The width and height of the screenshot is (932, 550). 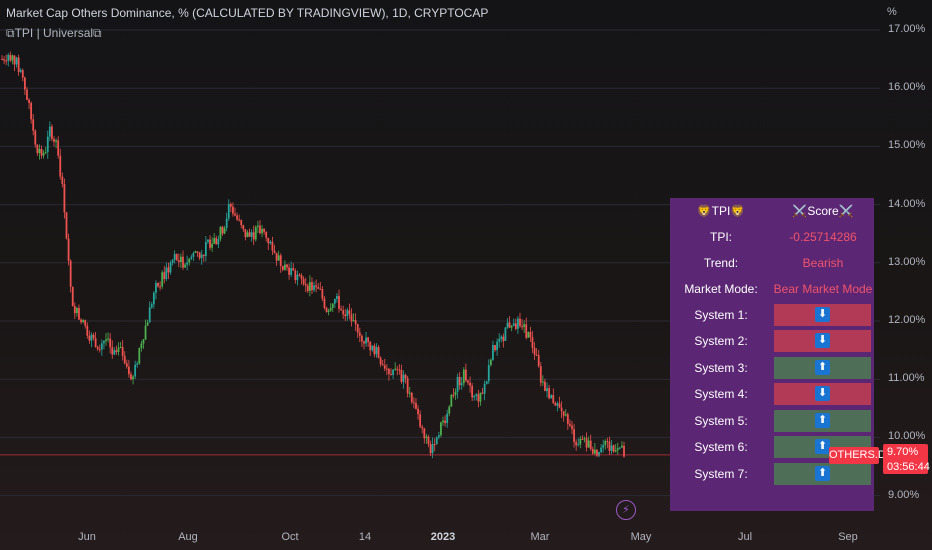 I want to click on last-price-value: 9.70%, so click(x=903, y=452).